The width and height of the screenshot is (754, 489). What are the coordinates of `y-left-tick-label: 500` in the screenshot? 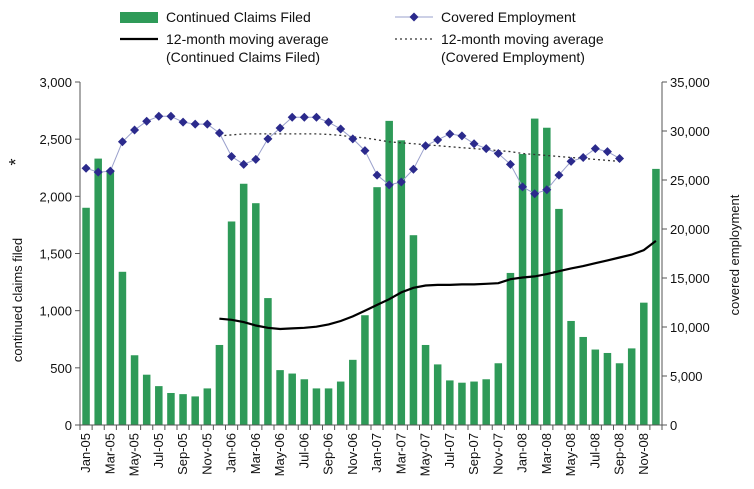 It's located at (61, 368).